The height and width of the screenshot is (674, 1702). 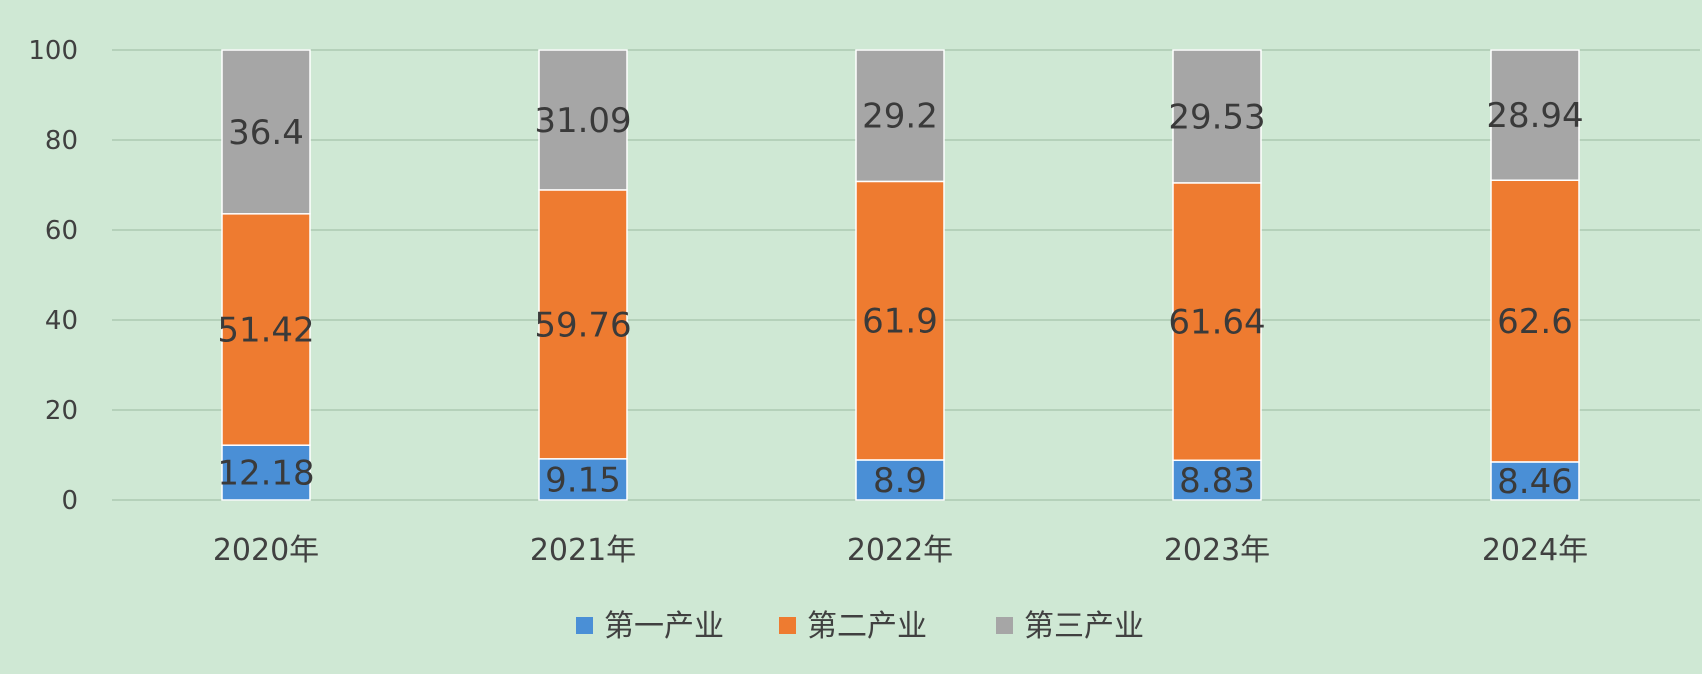 I want to click on data-label: 8.83, so click(x=1217, y=481).